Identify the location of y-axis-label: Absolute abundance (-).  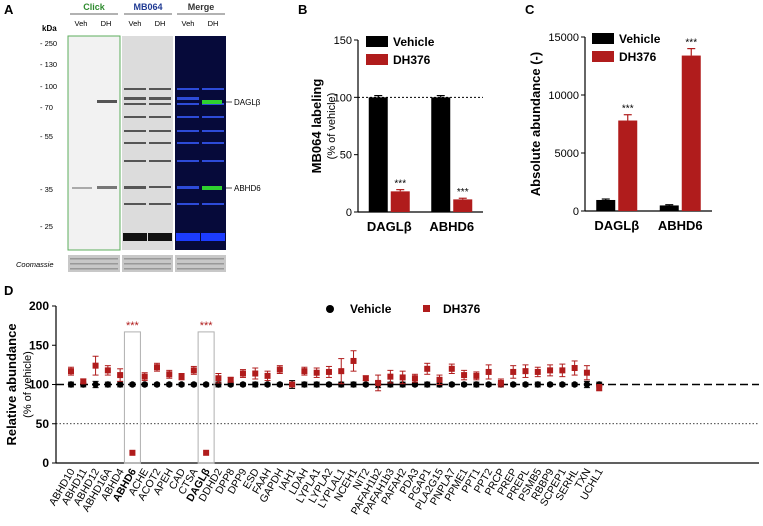
(535, 124).